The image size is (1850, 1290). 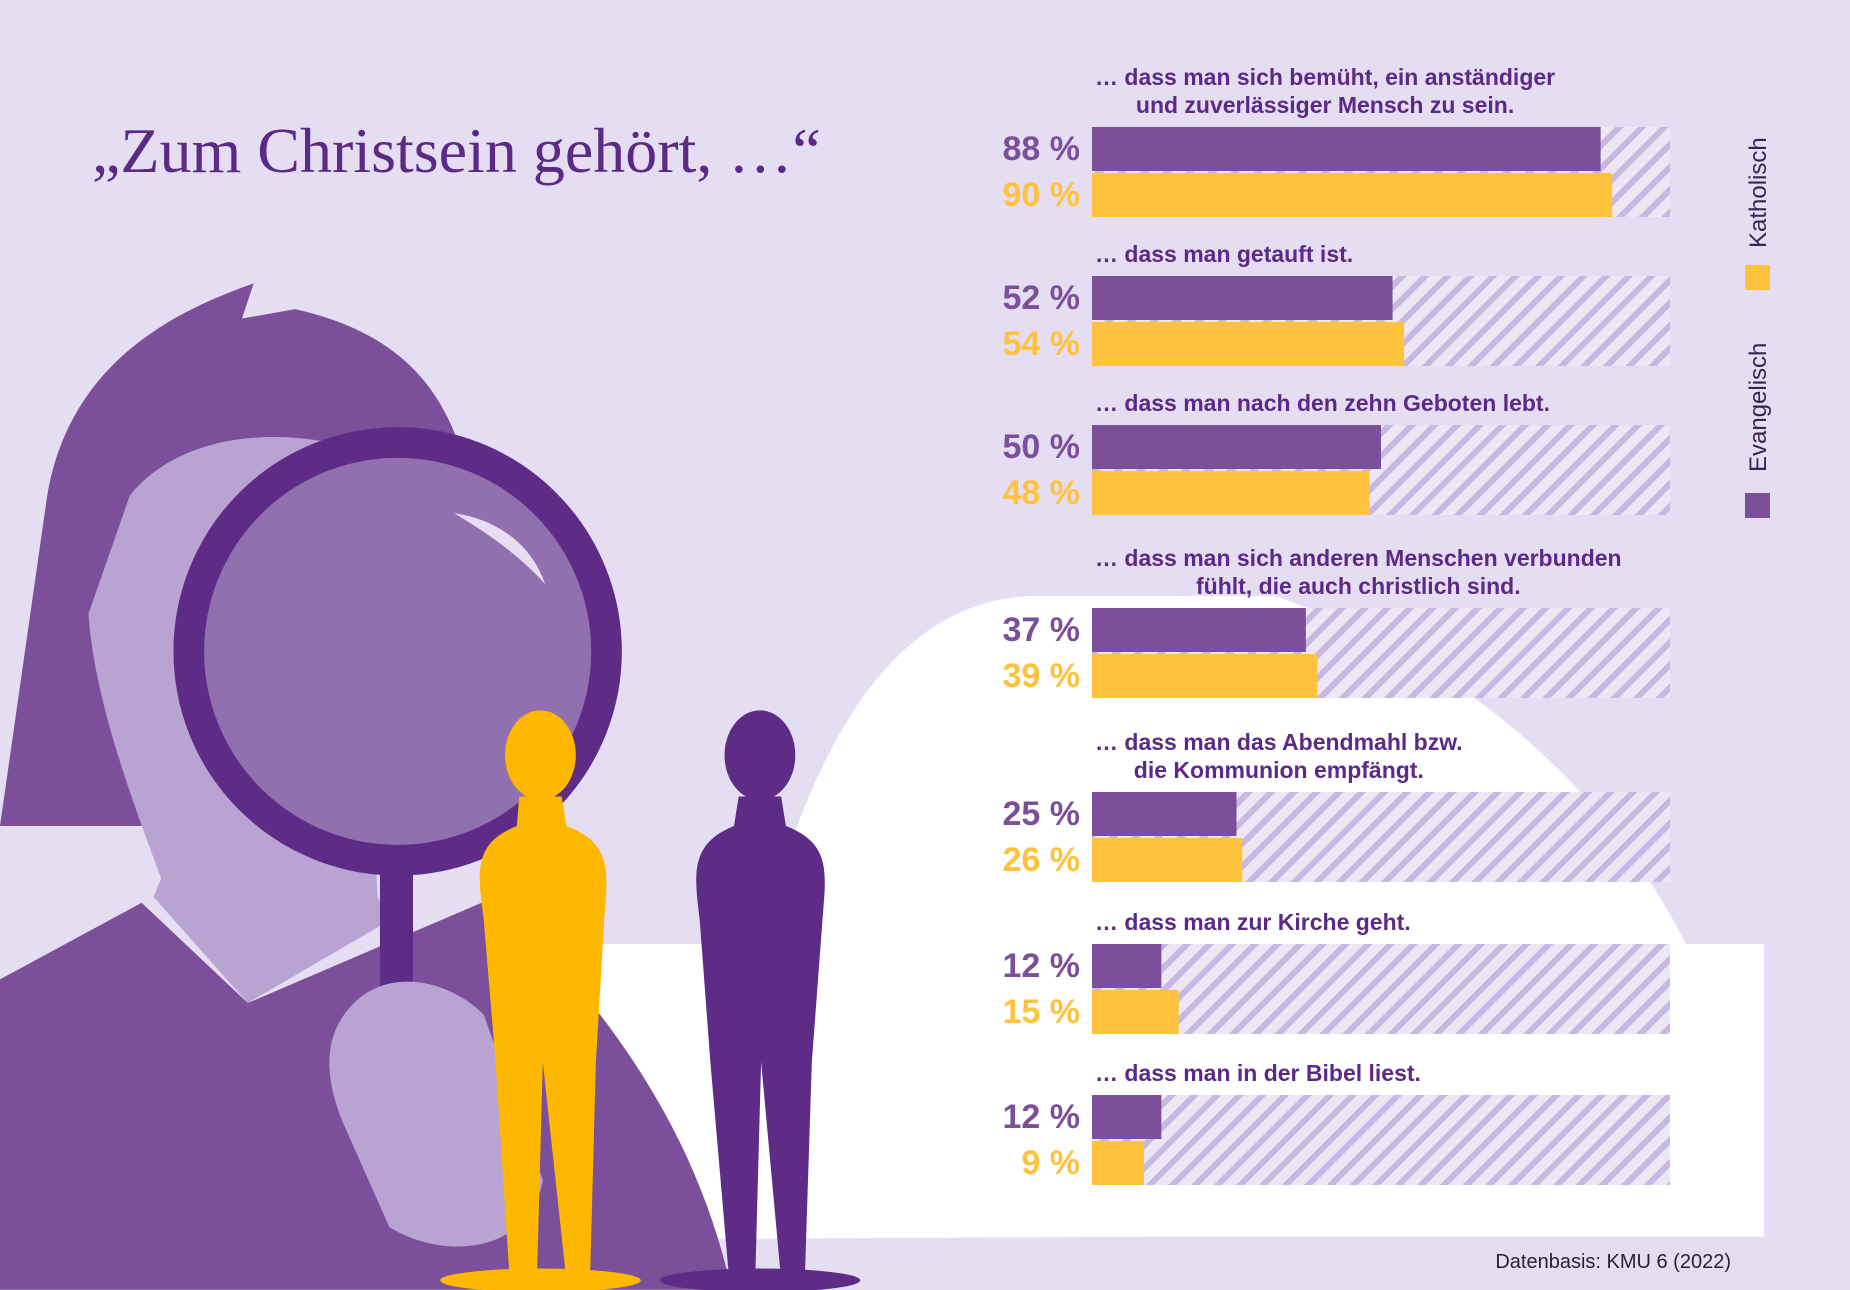 I want to click on purple-figure, so click(x=760, y=1000).